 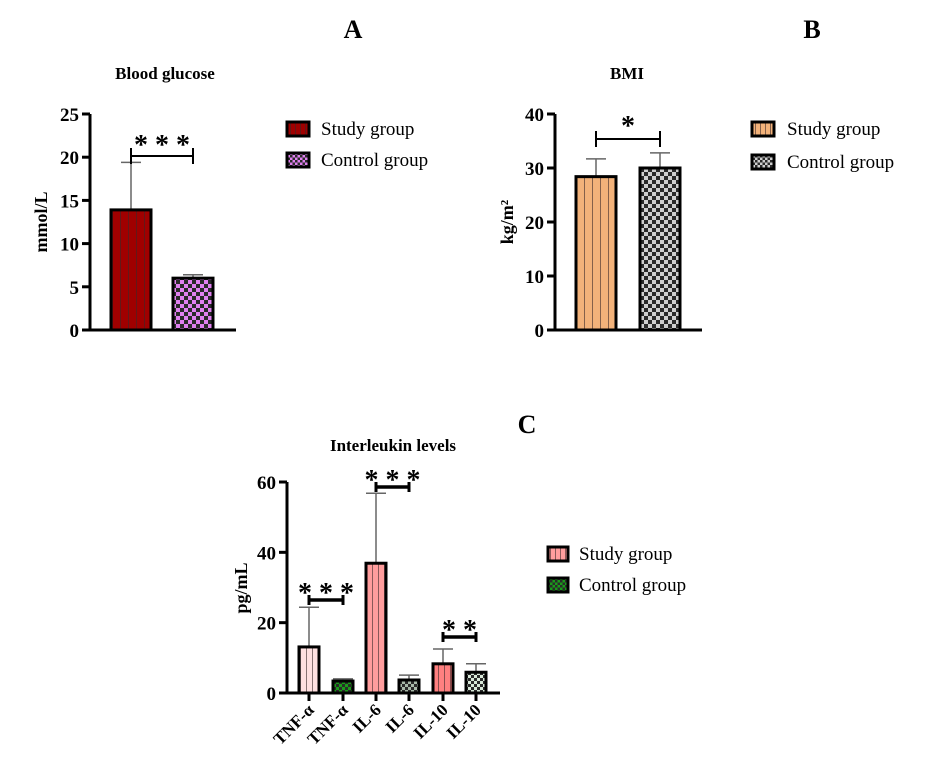 What do you see at coordinates (527, 424) in the screenshot?
I see `panel-letter-c: C` at bounding box center [527, 424].